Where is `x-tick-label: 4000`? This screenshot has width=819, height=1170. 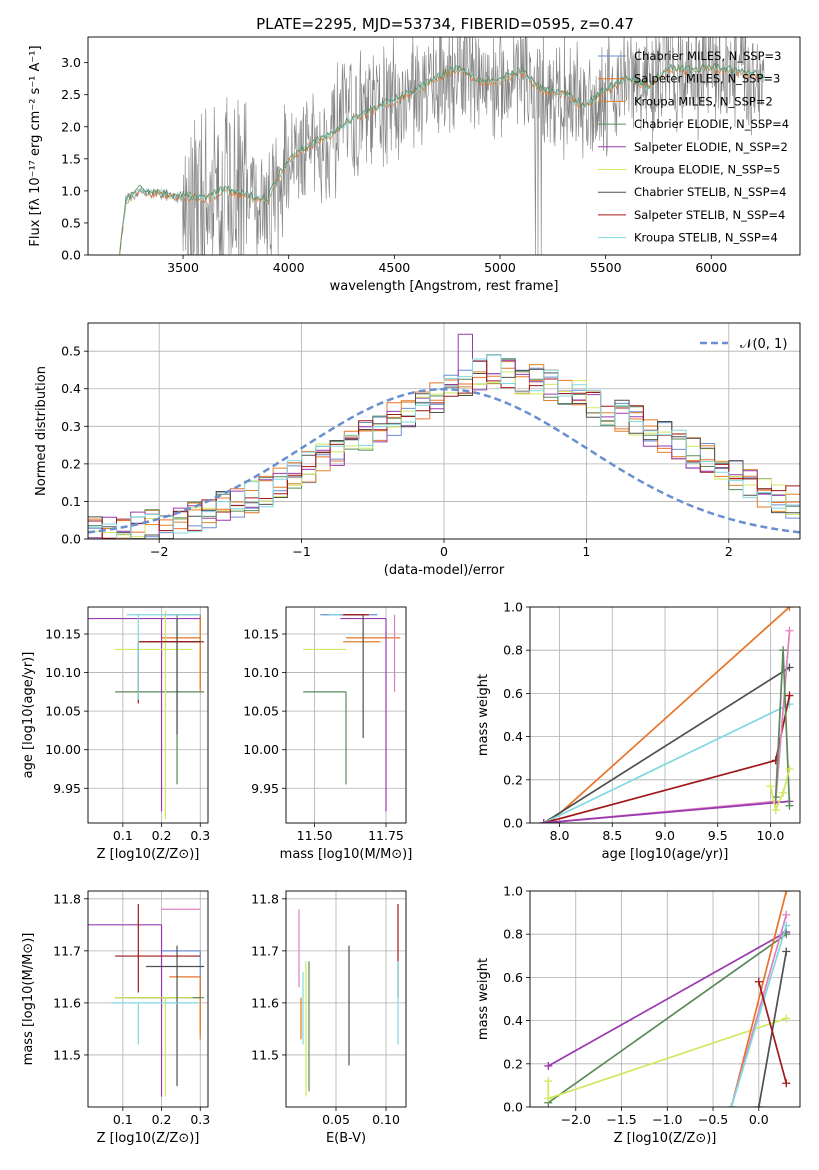
x-tick-label: 4000 is located at coordinates (289, 267).